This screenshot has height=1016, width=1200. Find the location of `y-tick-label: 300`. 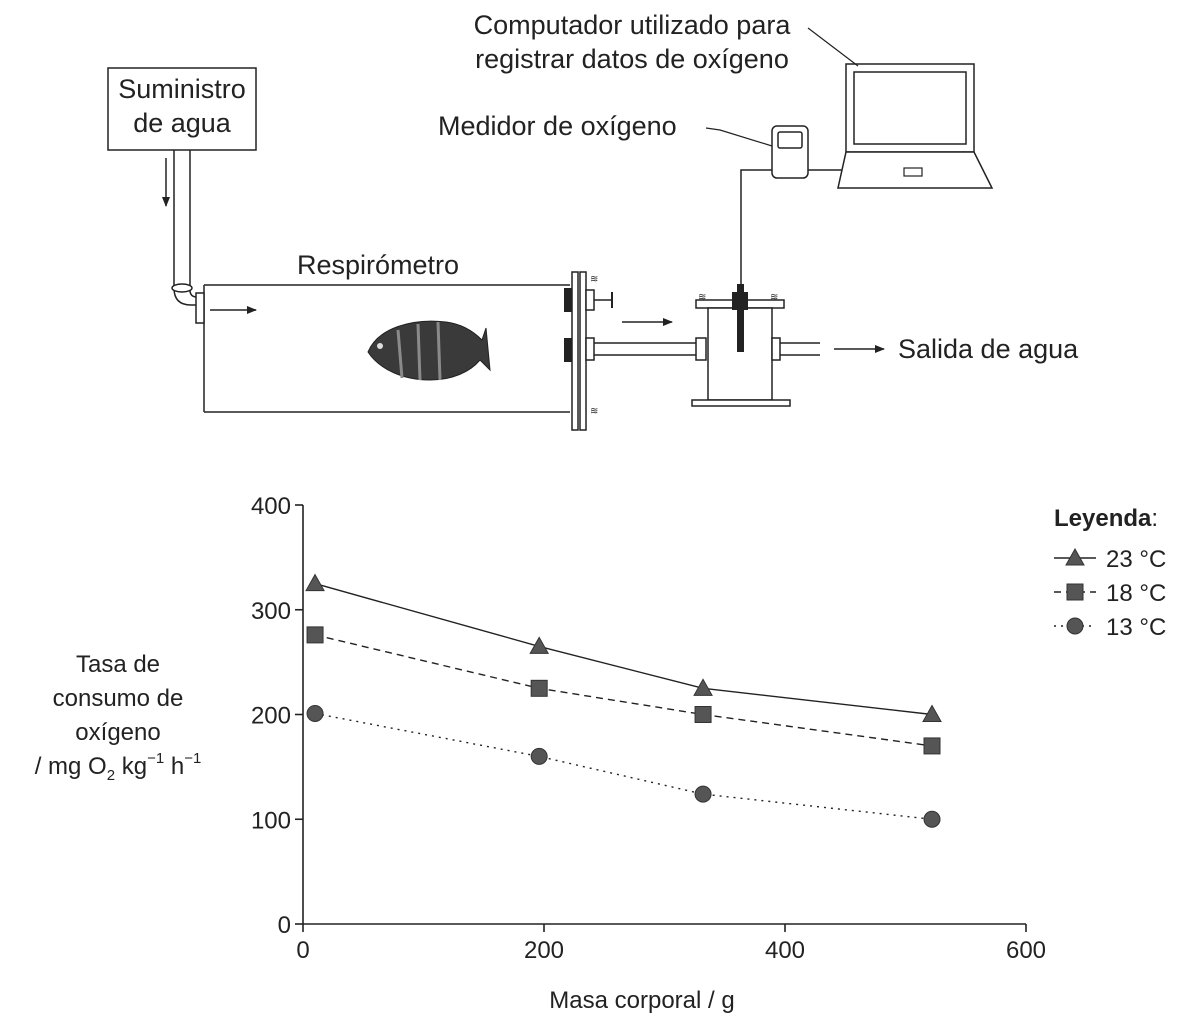

y-tick-label: 300 is located at coordinates (271, 611).